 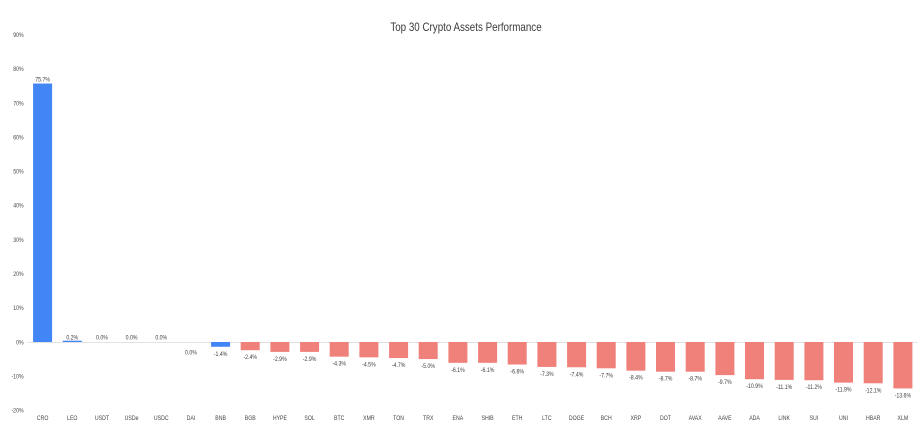 I want to click on svg-text: DAI, so click(x=191, y=418).